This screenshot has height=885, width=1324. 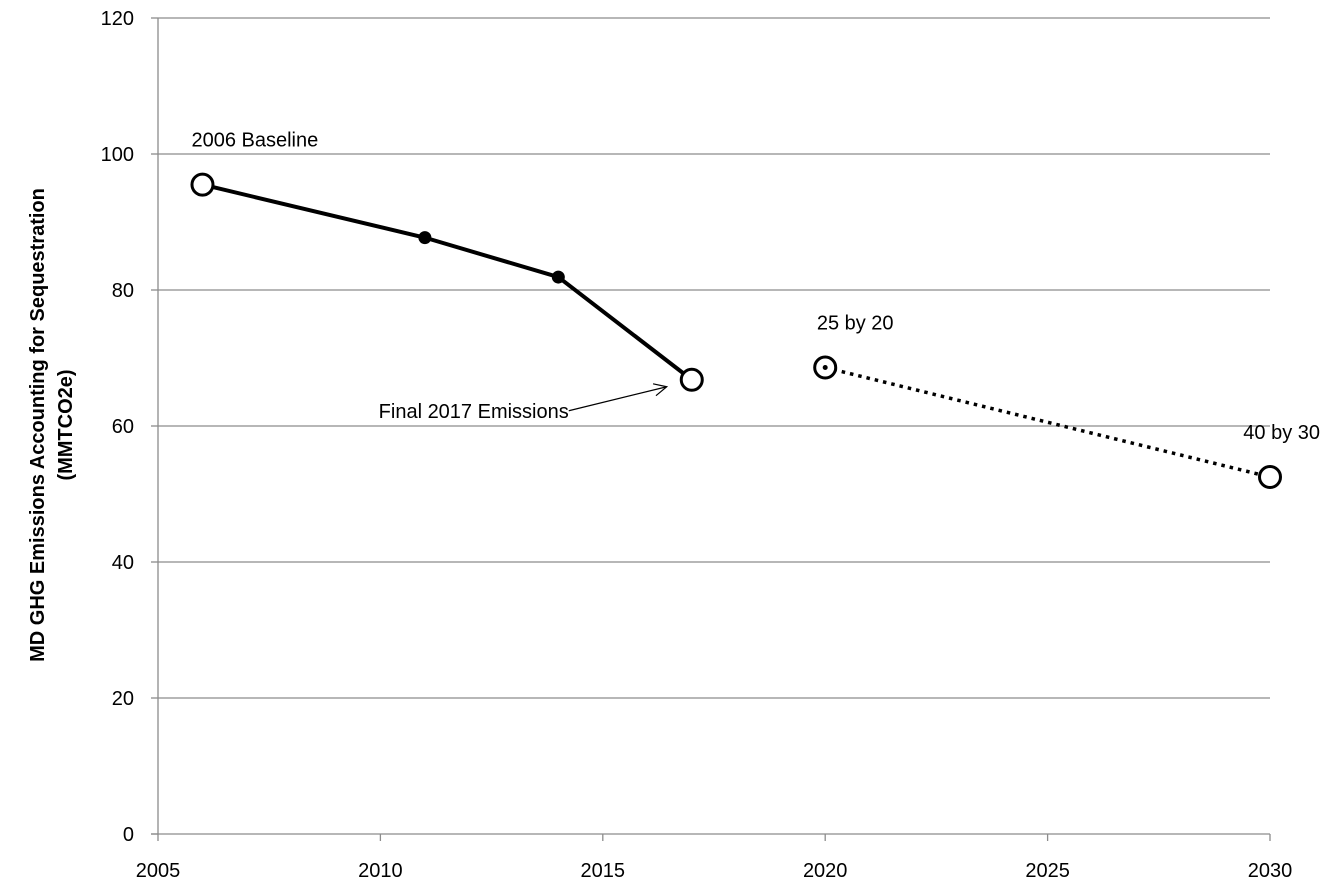 I want to click on x-tick-label-2025: 2025, so click(x=1047, y=871).